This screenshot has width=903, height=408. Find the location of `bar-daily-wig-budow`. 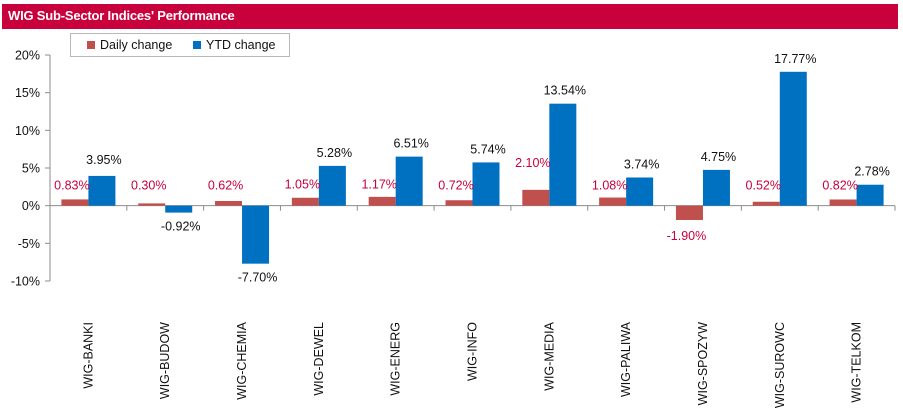

bar-daily-wig-budow is located at coordinates (152, 204).